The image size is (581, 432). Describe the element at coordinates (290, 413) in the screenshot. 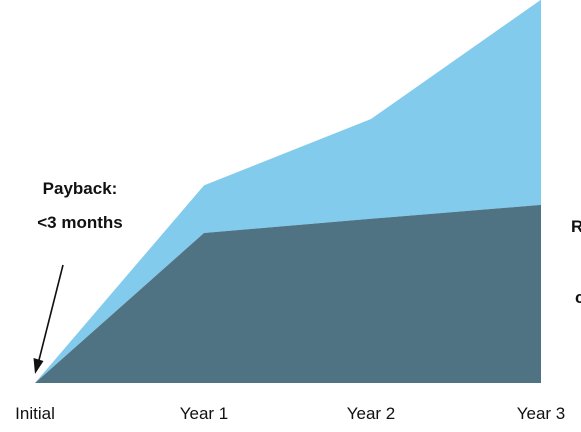

I see `x-axis-ticks: Initial Year 1 Year 2 Year 3` at that location.